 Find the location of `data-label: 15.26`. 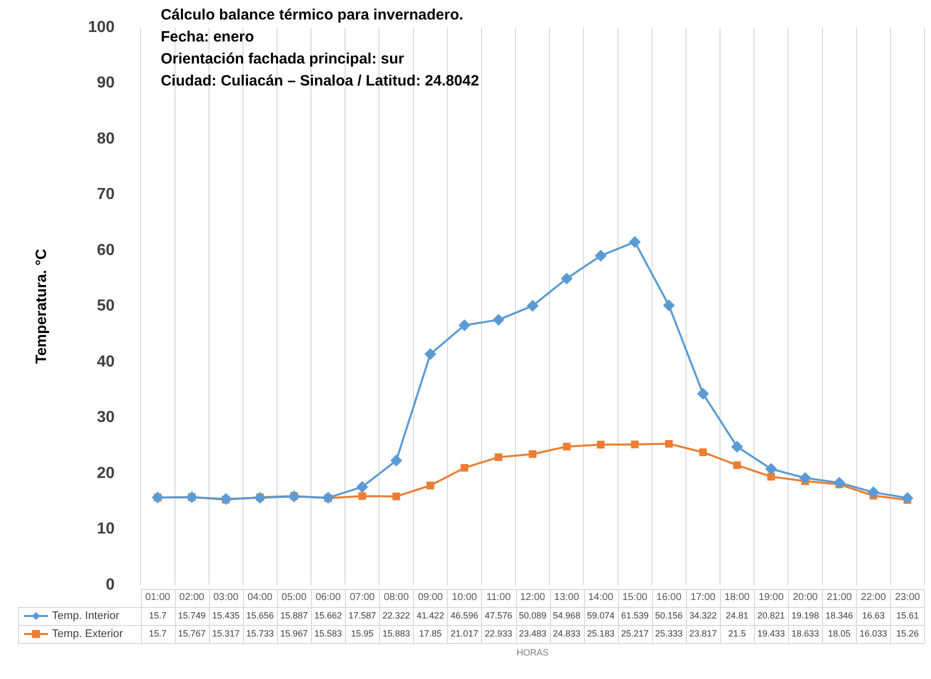

data-label: 15.26 is located at coordinates (907, 633).